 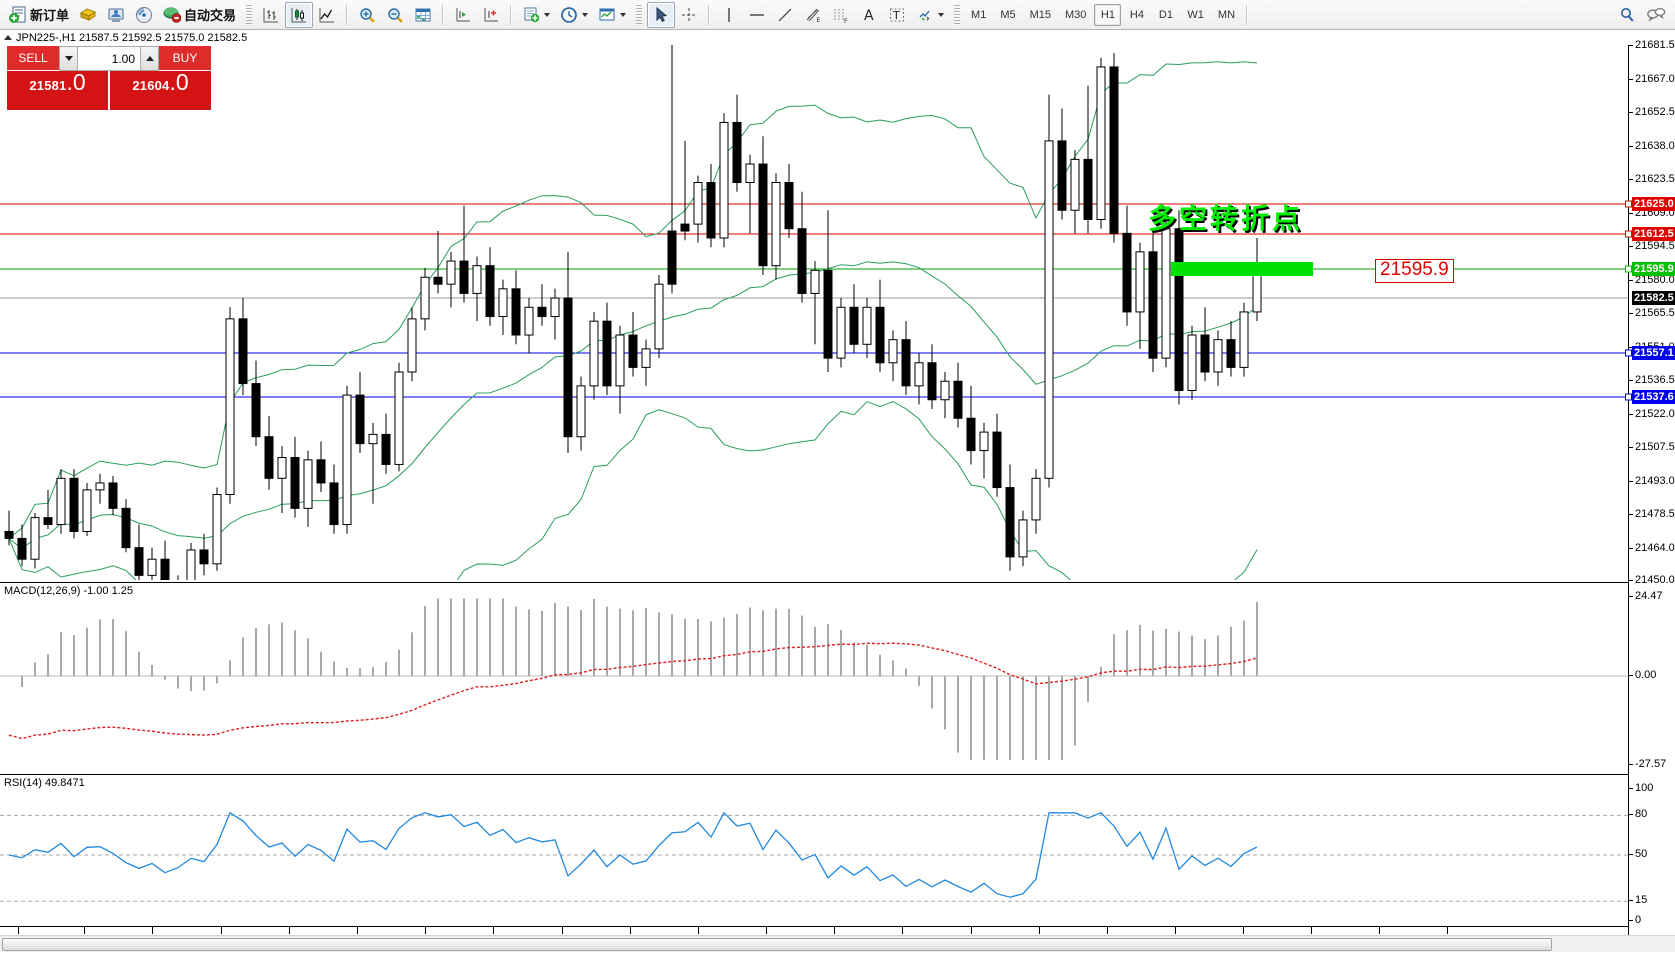 I want to click on price-level-label-support: 21537.6, so click(x=1653, y=397).